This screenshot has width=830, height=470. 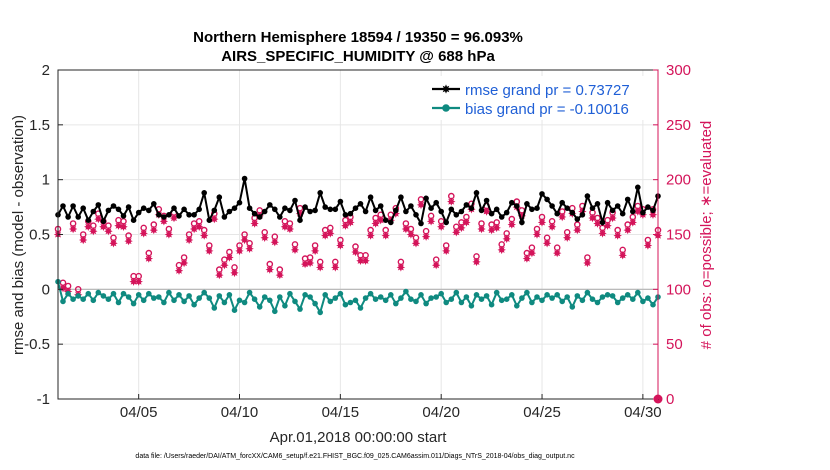 What do you see at coordinates (39, 235) in the screenshot?
I see `y-tick-label: 0.5` at bounding box center [39, 235].